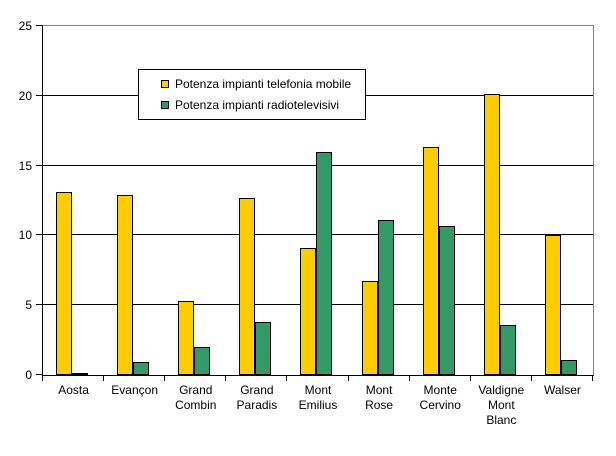 Image resolution: width=616 pixels, height=456 pixels. I want to click on legend-item-telefonia-mobile: Potenza impianti telefonia mobile, so click(263, 83).